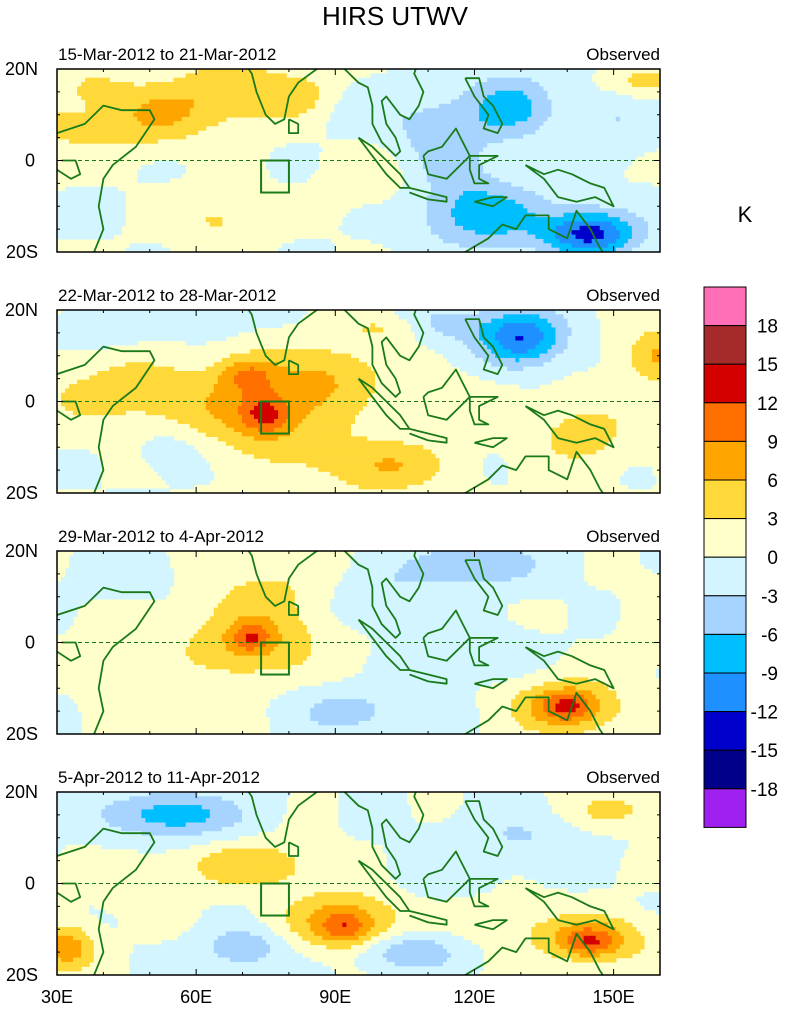 This screenshot has height=1013, width=791. I want to click on colorbar-label: 18, so click(767, 327).